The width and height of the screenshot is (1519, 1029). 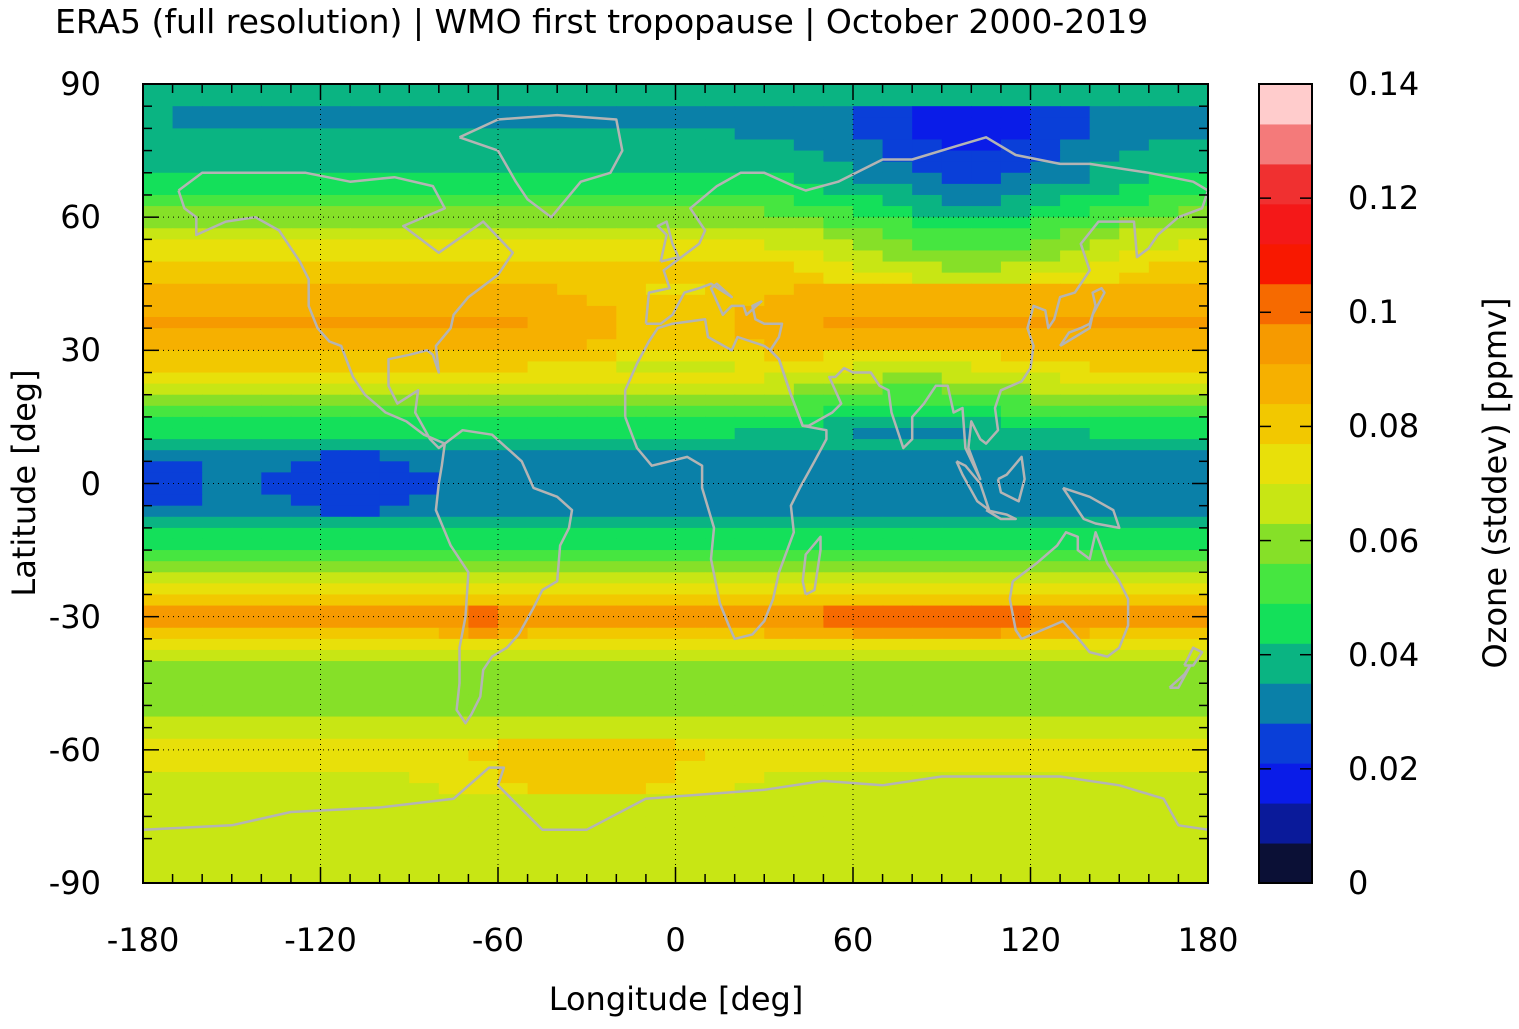 What do you see at coordinates (1384, 426) in the screenshot?
I see `colorbar-tick-label: 0.08` at bounding box center [1384, 426].